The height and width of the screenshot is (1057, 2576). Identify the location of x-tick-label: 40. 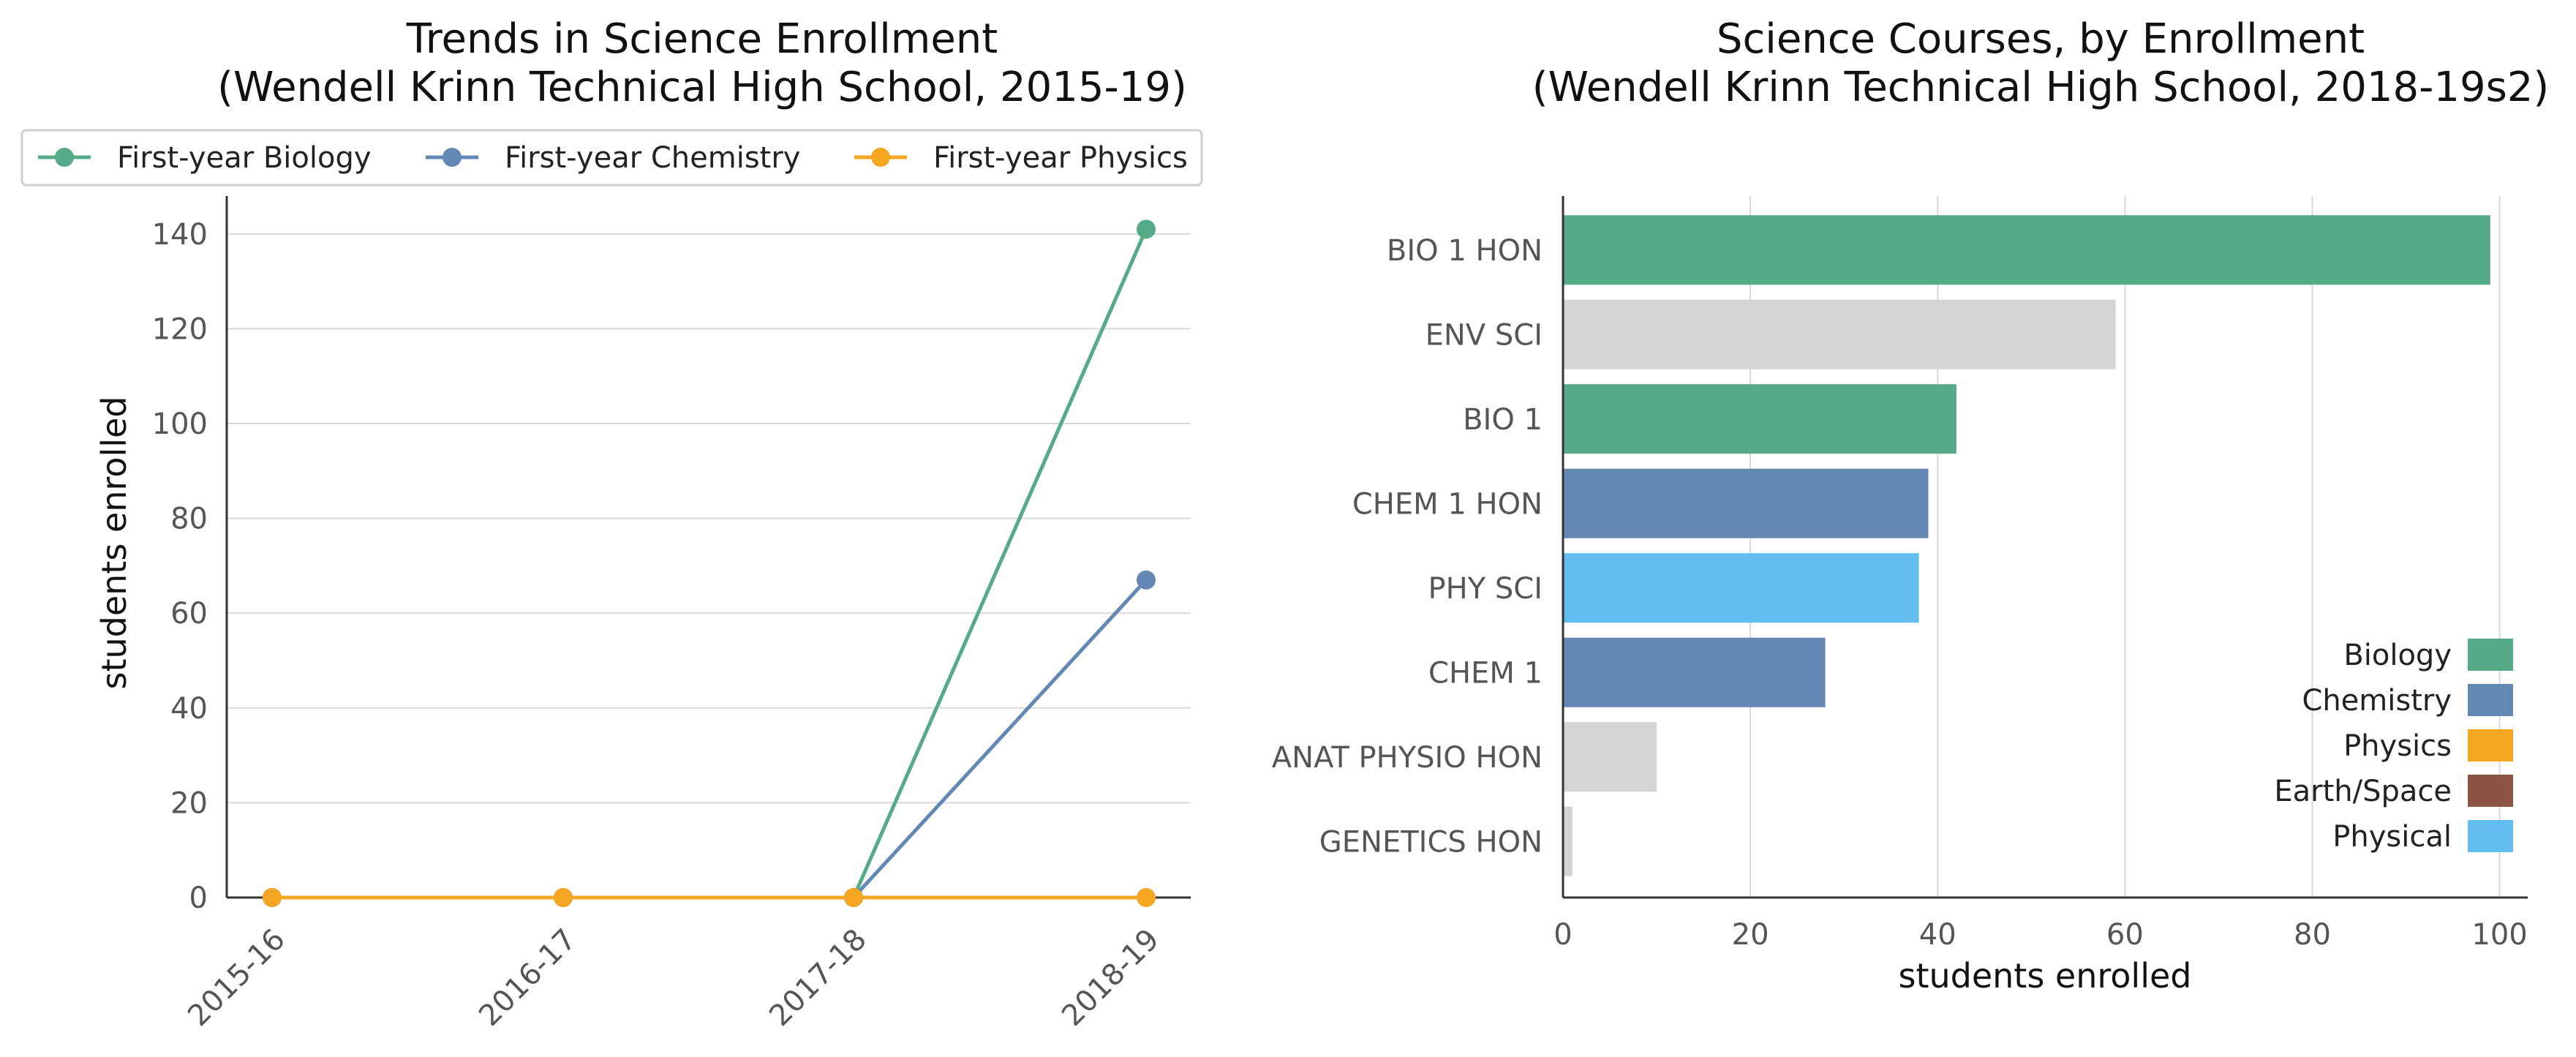
(1938, 935).